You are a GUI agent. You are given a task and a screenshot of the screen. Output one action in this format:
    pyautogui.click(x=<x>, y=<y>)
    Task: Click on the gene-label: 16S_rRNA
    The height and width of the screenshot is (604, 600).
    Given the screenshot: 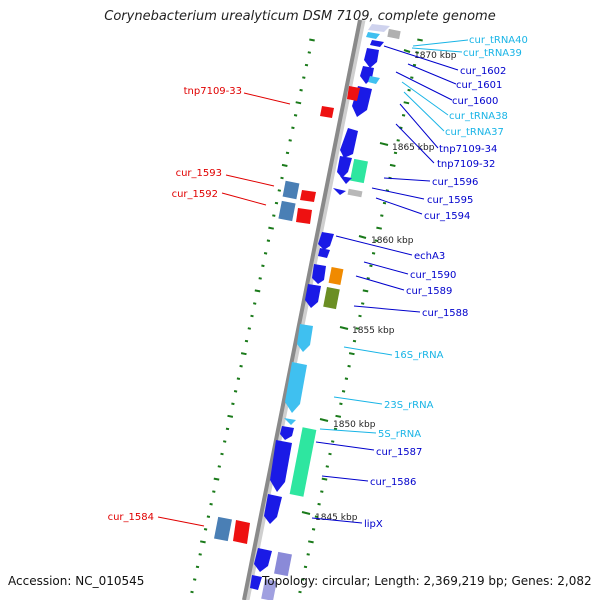 What is the action you would take?
    pyautogui.click(x=419, y=355)
    